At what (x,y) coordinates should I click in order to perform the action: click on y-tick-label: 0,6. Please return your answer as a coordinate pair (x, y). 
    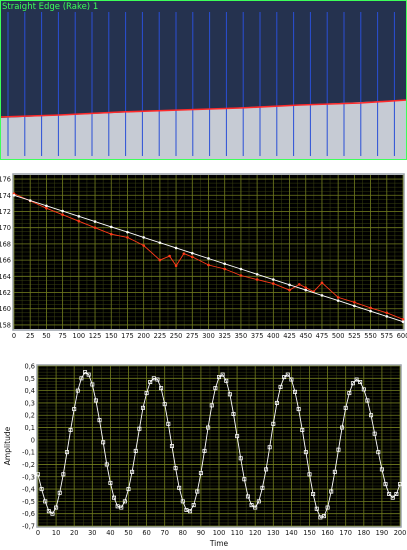
    Looking at the image, I should click on (30, 367).